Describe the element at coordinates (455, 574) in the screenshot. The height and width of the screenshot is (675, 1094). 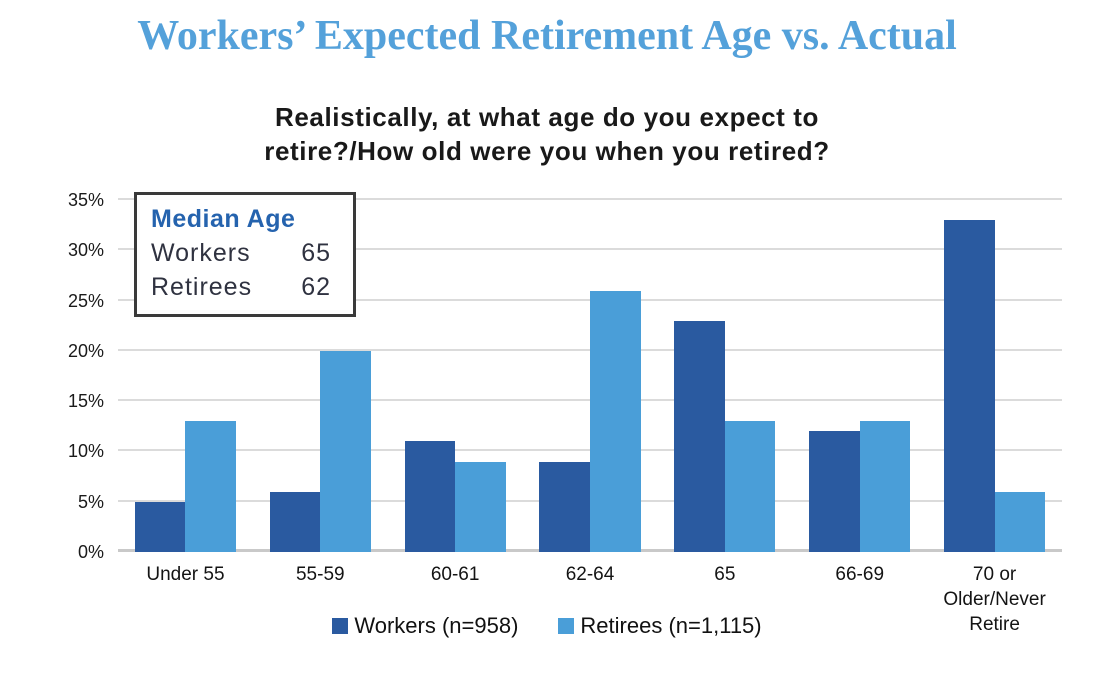
I see `x-tick-label-3: 60-61` at that location.